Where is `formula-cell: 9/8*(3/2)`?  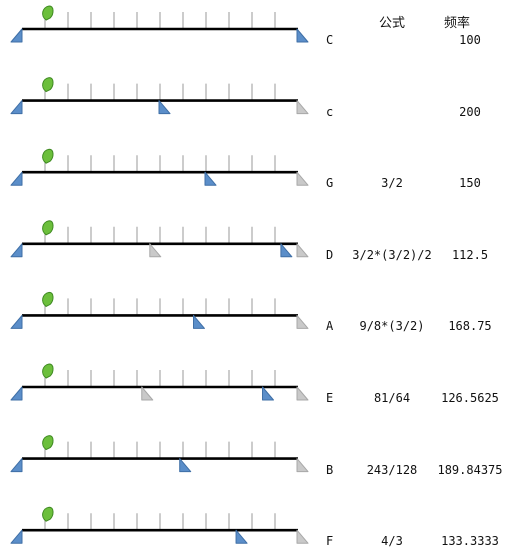 formula-cell: 9/8*(3/2) is located at coordinates (392, 326).